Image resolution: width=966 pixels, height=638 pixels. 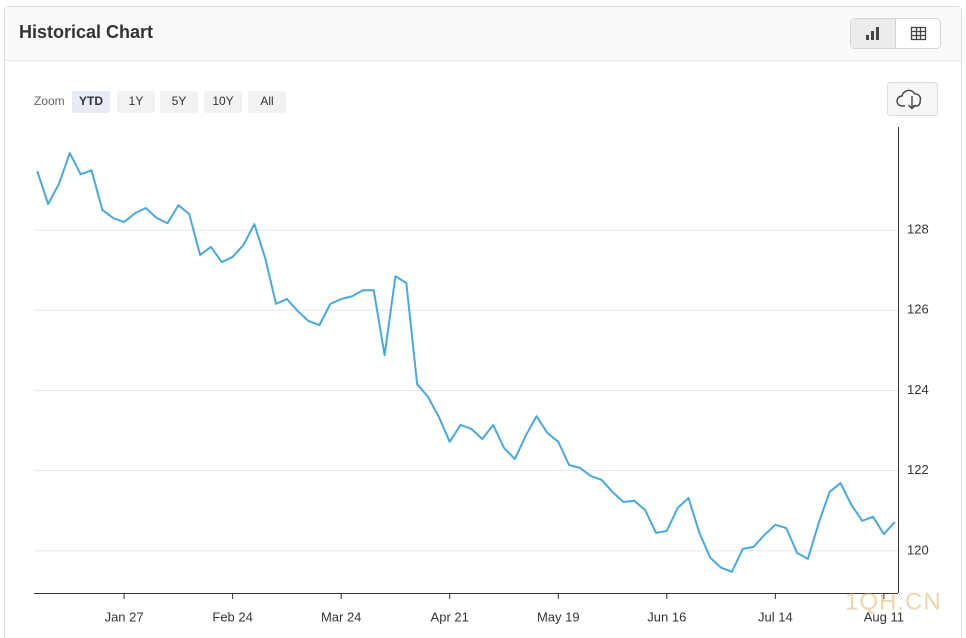 I want to click on table-view-button, so click(x=918, y=33).